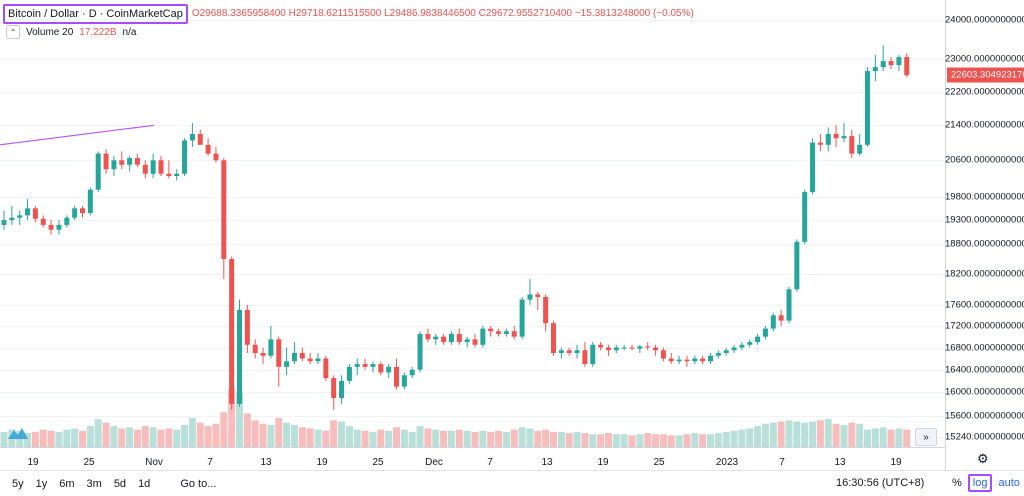  I want to click on price-tick-label: 24000.0000000000, so click(984, 20).